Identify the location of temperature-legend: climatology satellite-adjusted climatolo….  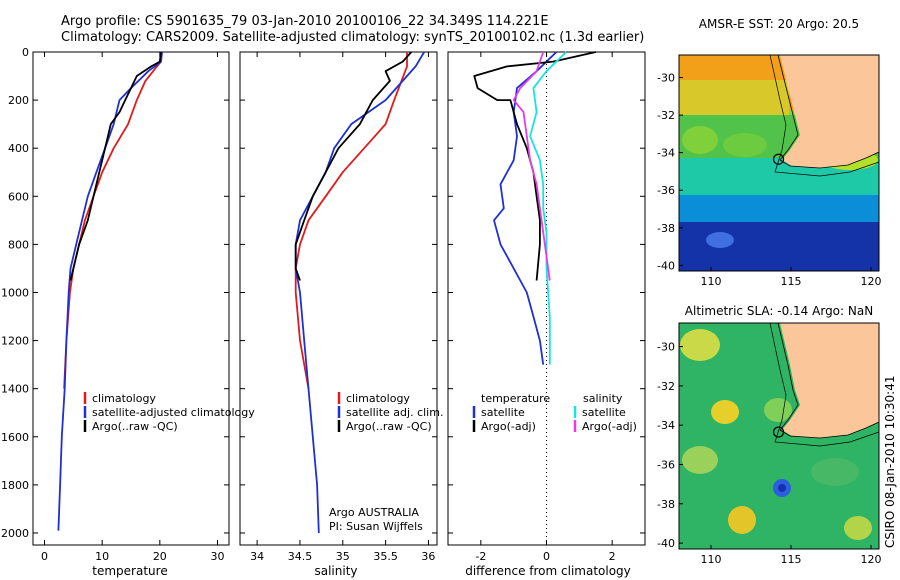
(169, 412).